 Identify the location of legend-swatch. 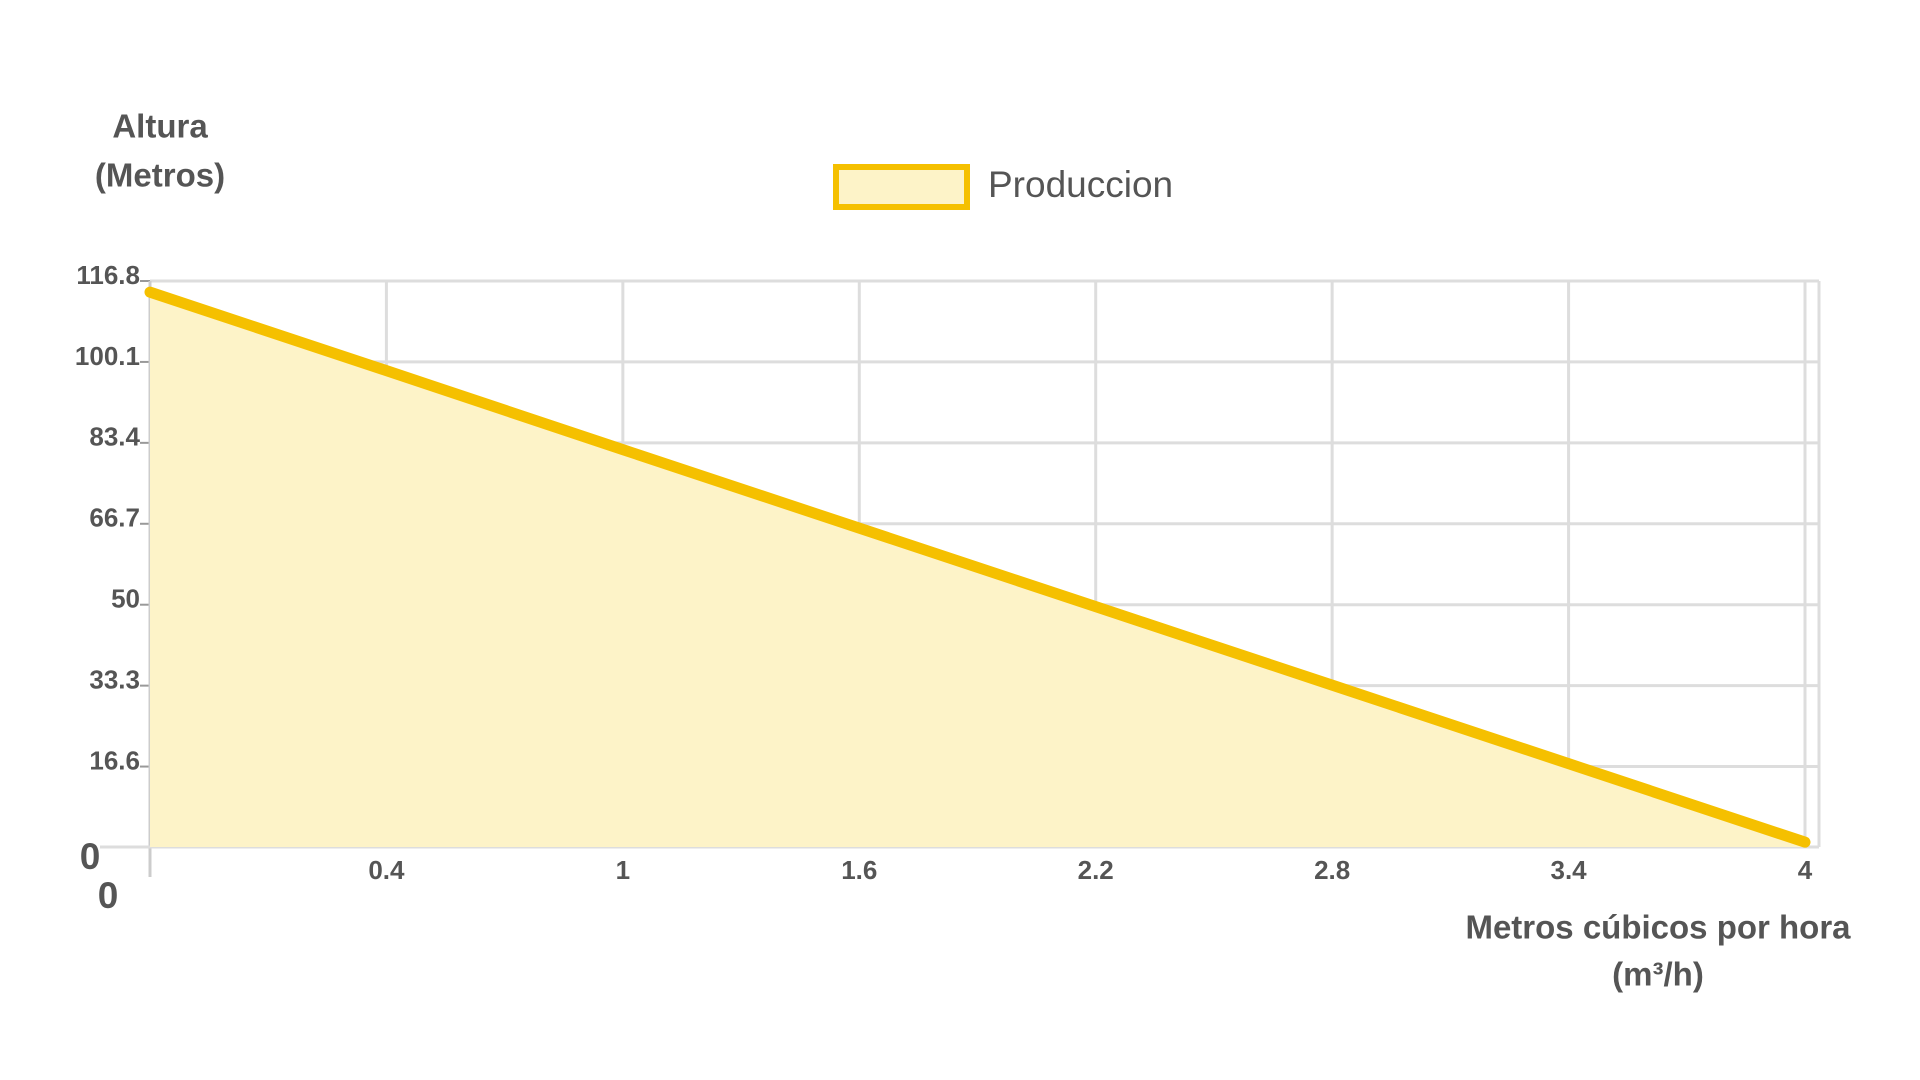
(901, 187).